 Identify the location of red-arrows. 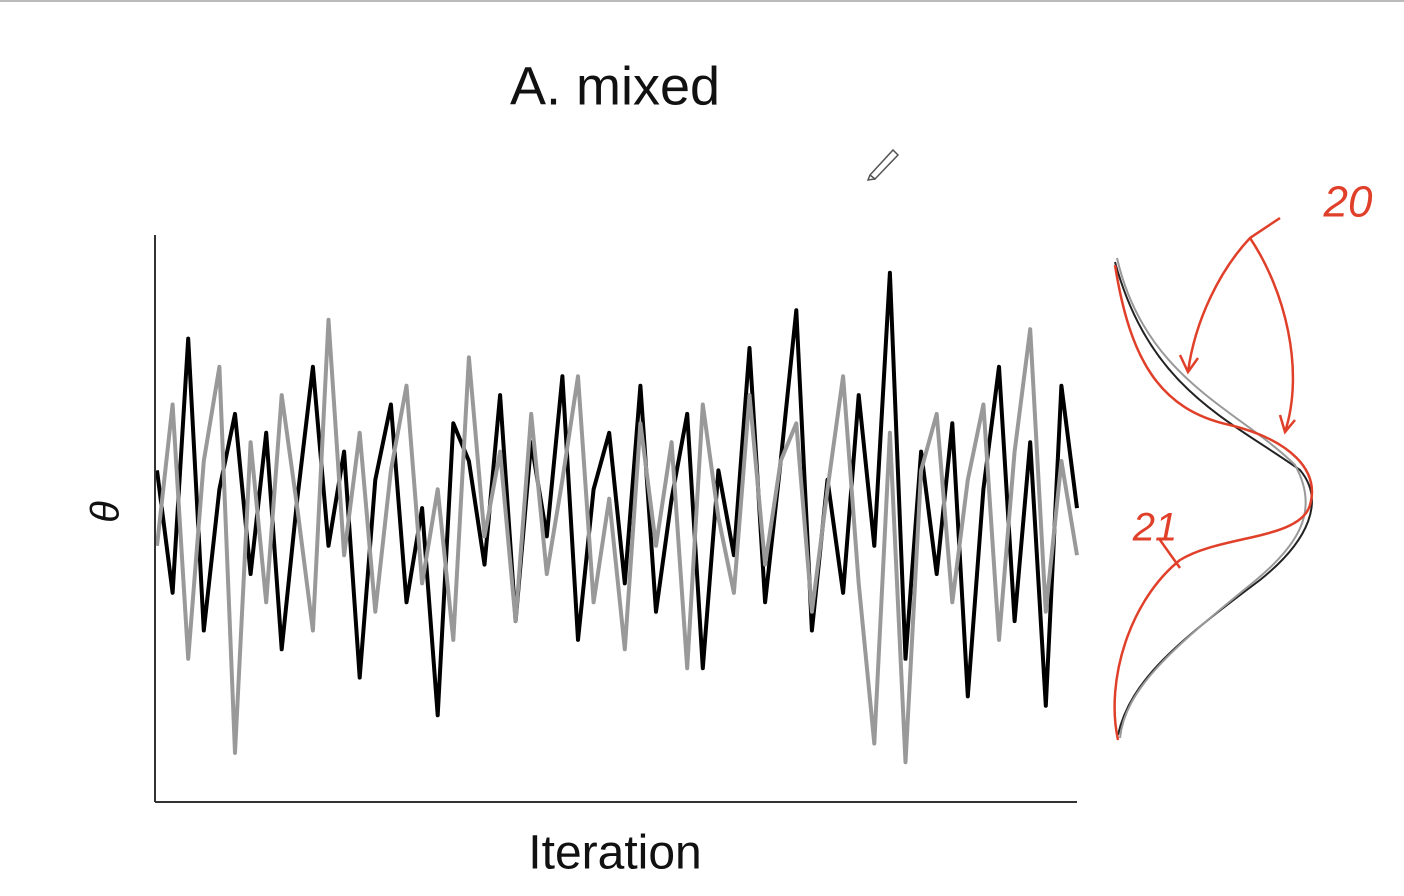
(1227, 392).